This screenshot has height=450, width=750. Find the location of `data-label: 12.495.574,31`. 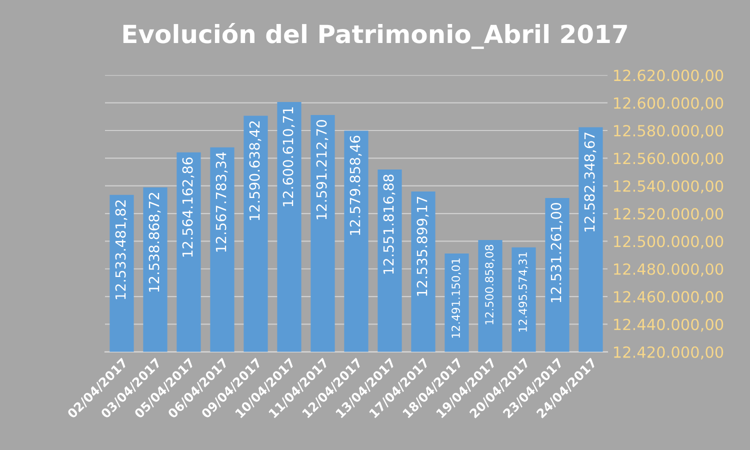

data-label: 12.495.574,31 is located at coordinates (523, 292).